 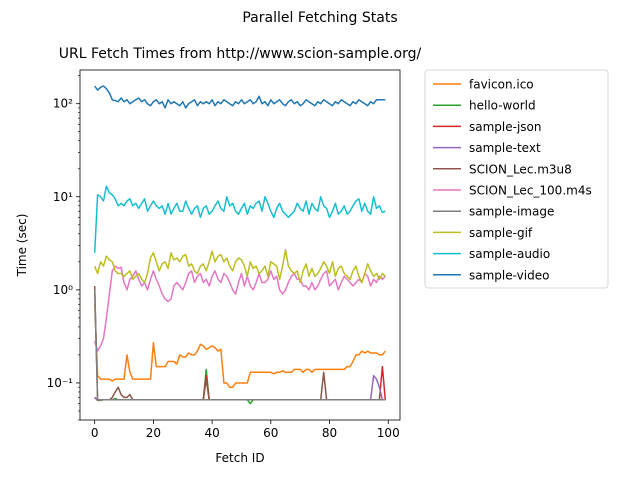 What do you see at coordinates (319, 18) in the screenshot?
I see `suptitle: Parallel Fetching Stats` at bounding box center [319, 18].